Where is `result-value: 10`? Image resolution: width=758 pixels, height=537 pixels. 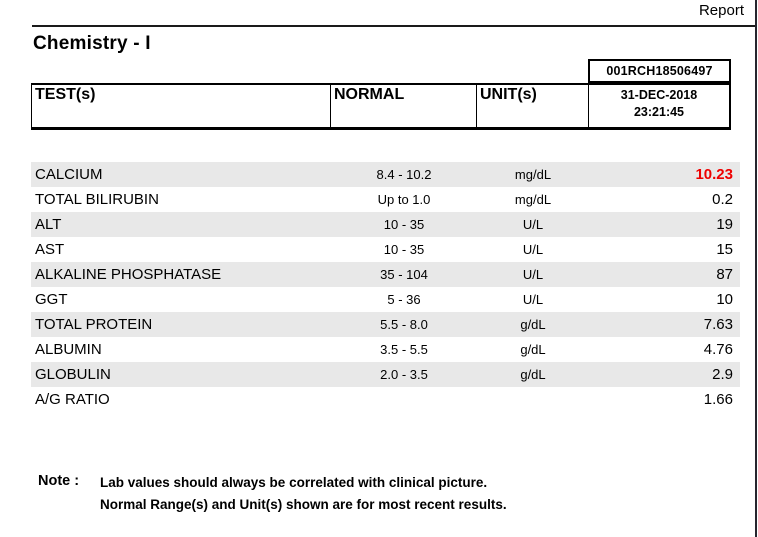
result-value: 10 is located at coordinates (724, 299).